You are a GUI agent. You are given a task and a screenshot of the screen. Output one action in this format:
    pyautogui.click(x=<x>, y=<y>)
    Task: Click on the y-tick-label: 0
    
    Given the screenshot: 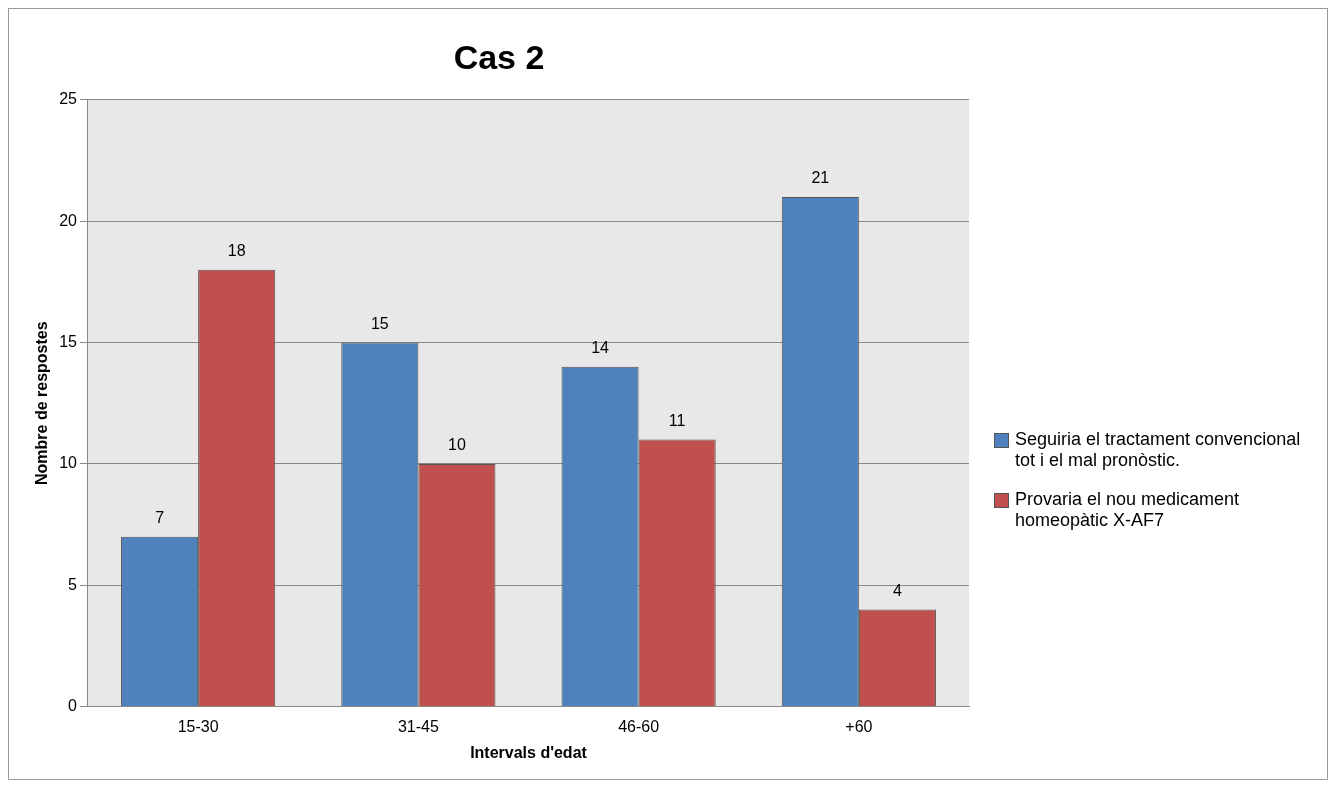 What is the action you would take?
    pyautogui.click(x=73, y=706)
    